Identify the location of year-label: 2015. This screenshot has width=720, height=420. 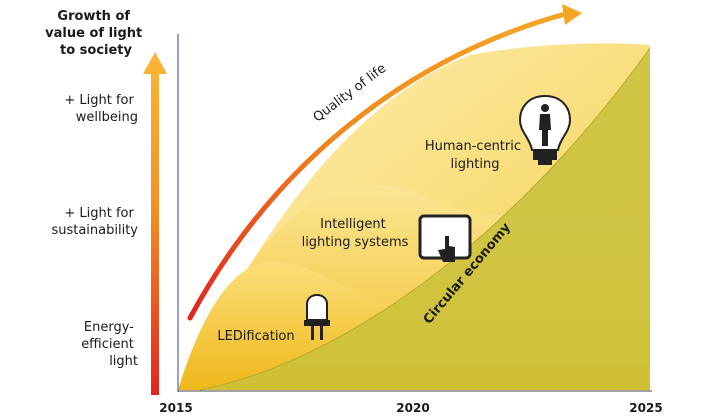
(175, 408).